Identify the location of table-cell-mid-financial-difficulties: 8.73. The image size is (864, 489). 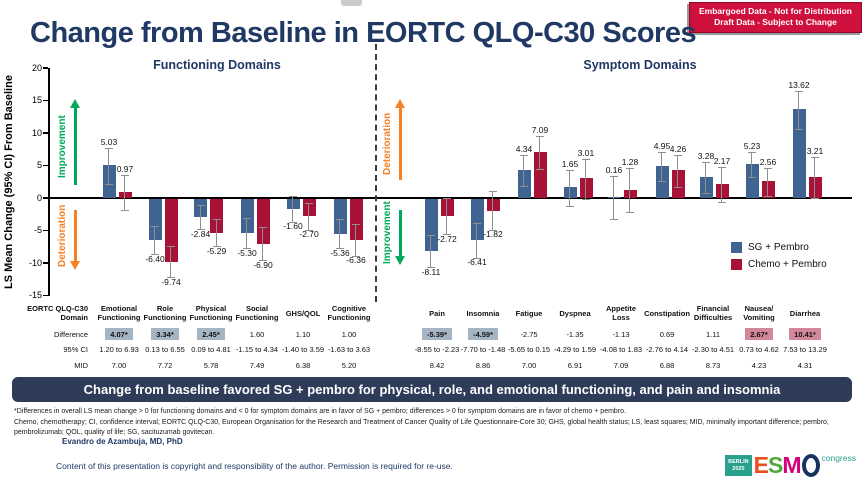
(713, 365).